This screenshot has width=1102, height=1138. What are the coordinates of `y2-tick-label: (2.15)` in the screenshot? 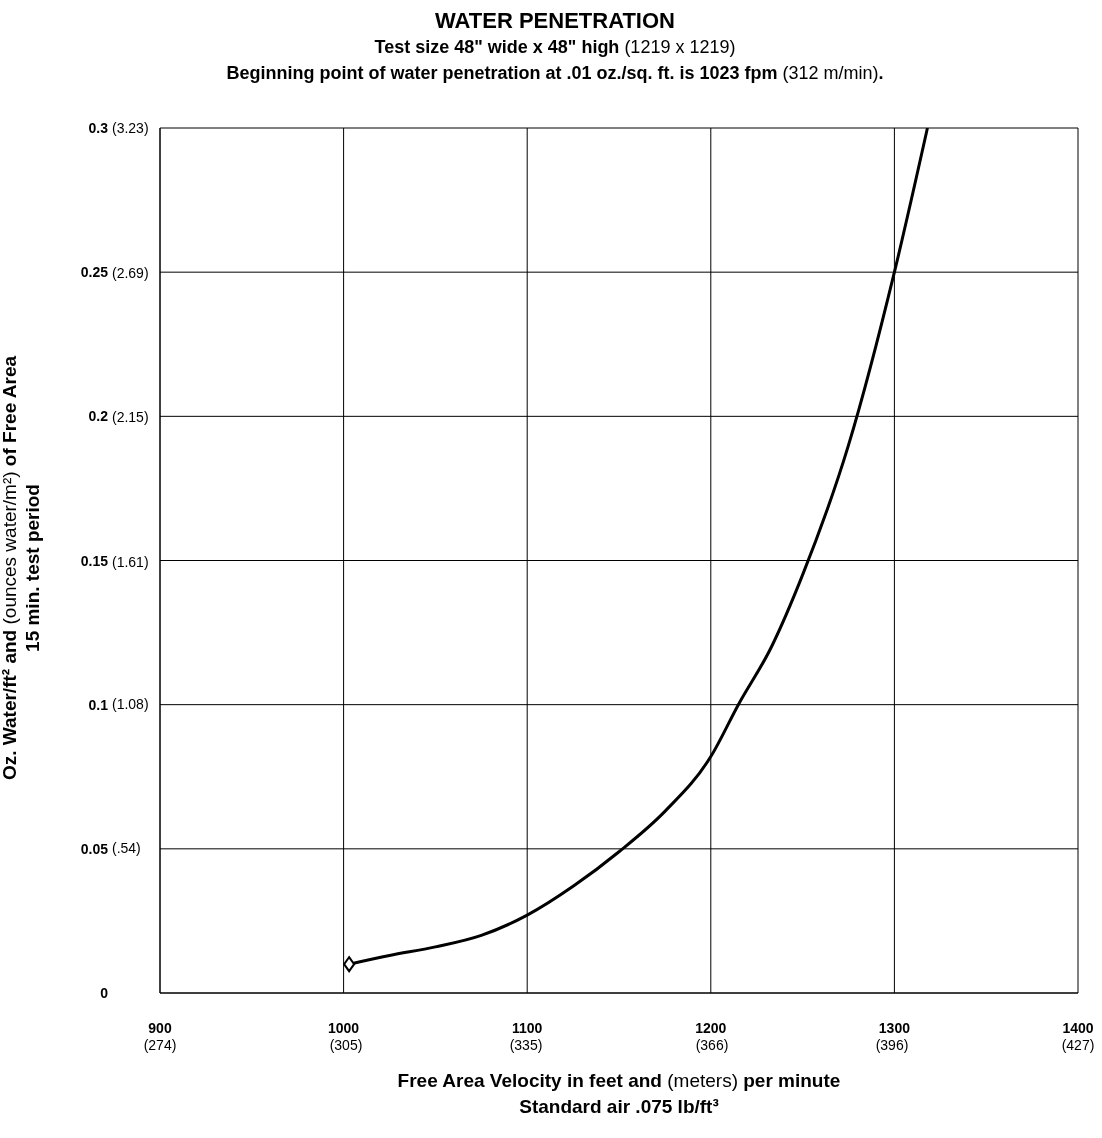 It's located at (130, 417).